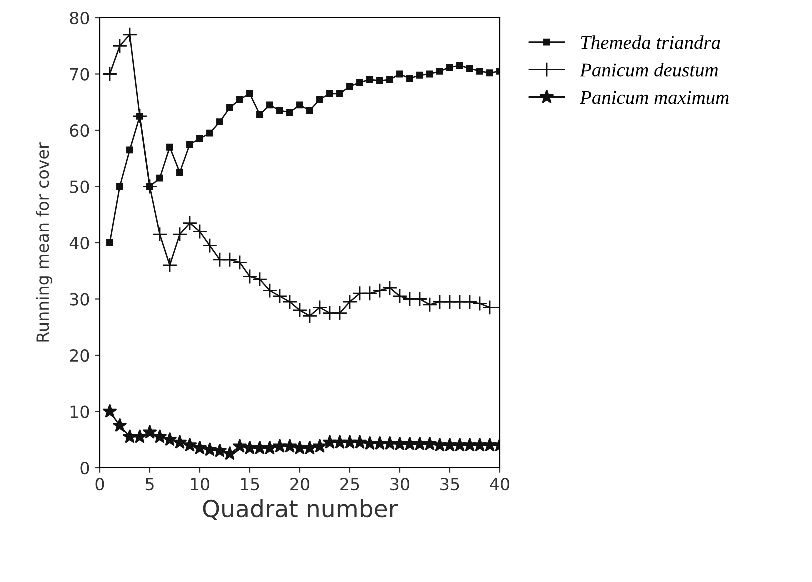 The width and height of the screenshot is (812, 582). Describe the element at coordinates (100, 484) in the screenshot. I see `x-tick-label: 0` at that location.